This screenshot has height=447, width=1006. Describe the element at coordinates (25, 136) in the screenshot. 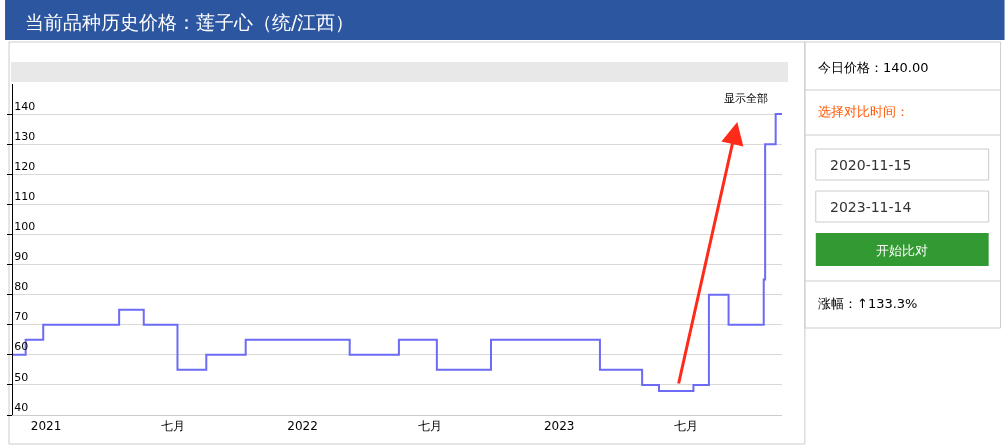

I see `y-tick-label: 130` at that location.